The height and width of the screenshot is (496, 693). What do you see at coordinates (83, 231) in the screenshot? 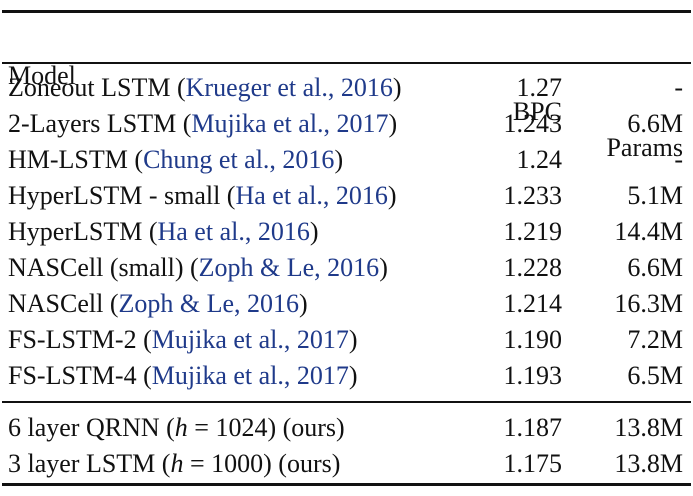
I see `model-text: HyperLSTM (` at bounding box center [83, 231].